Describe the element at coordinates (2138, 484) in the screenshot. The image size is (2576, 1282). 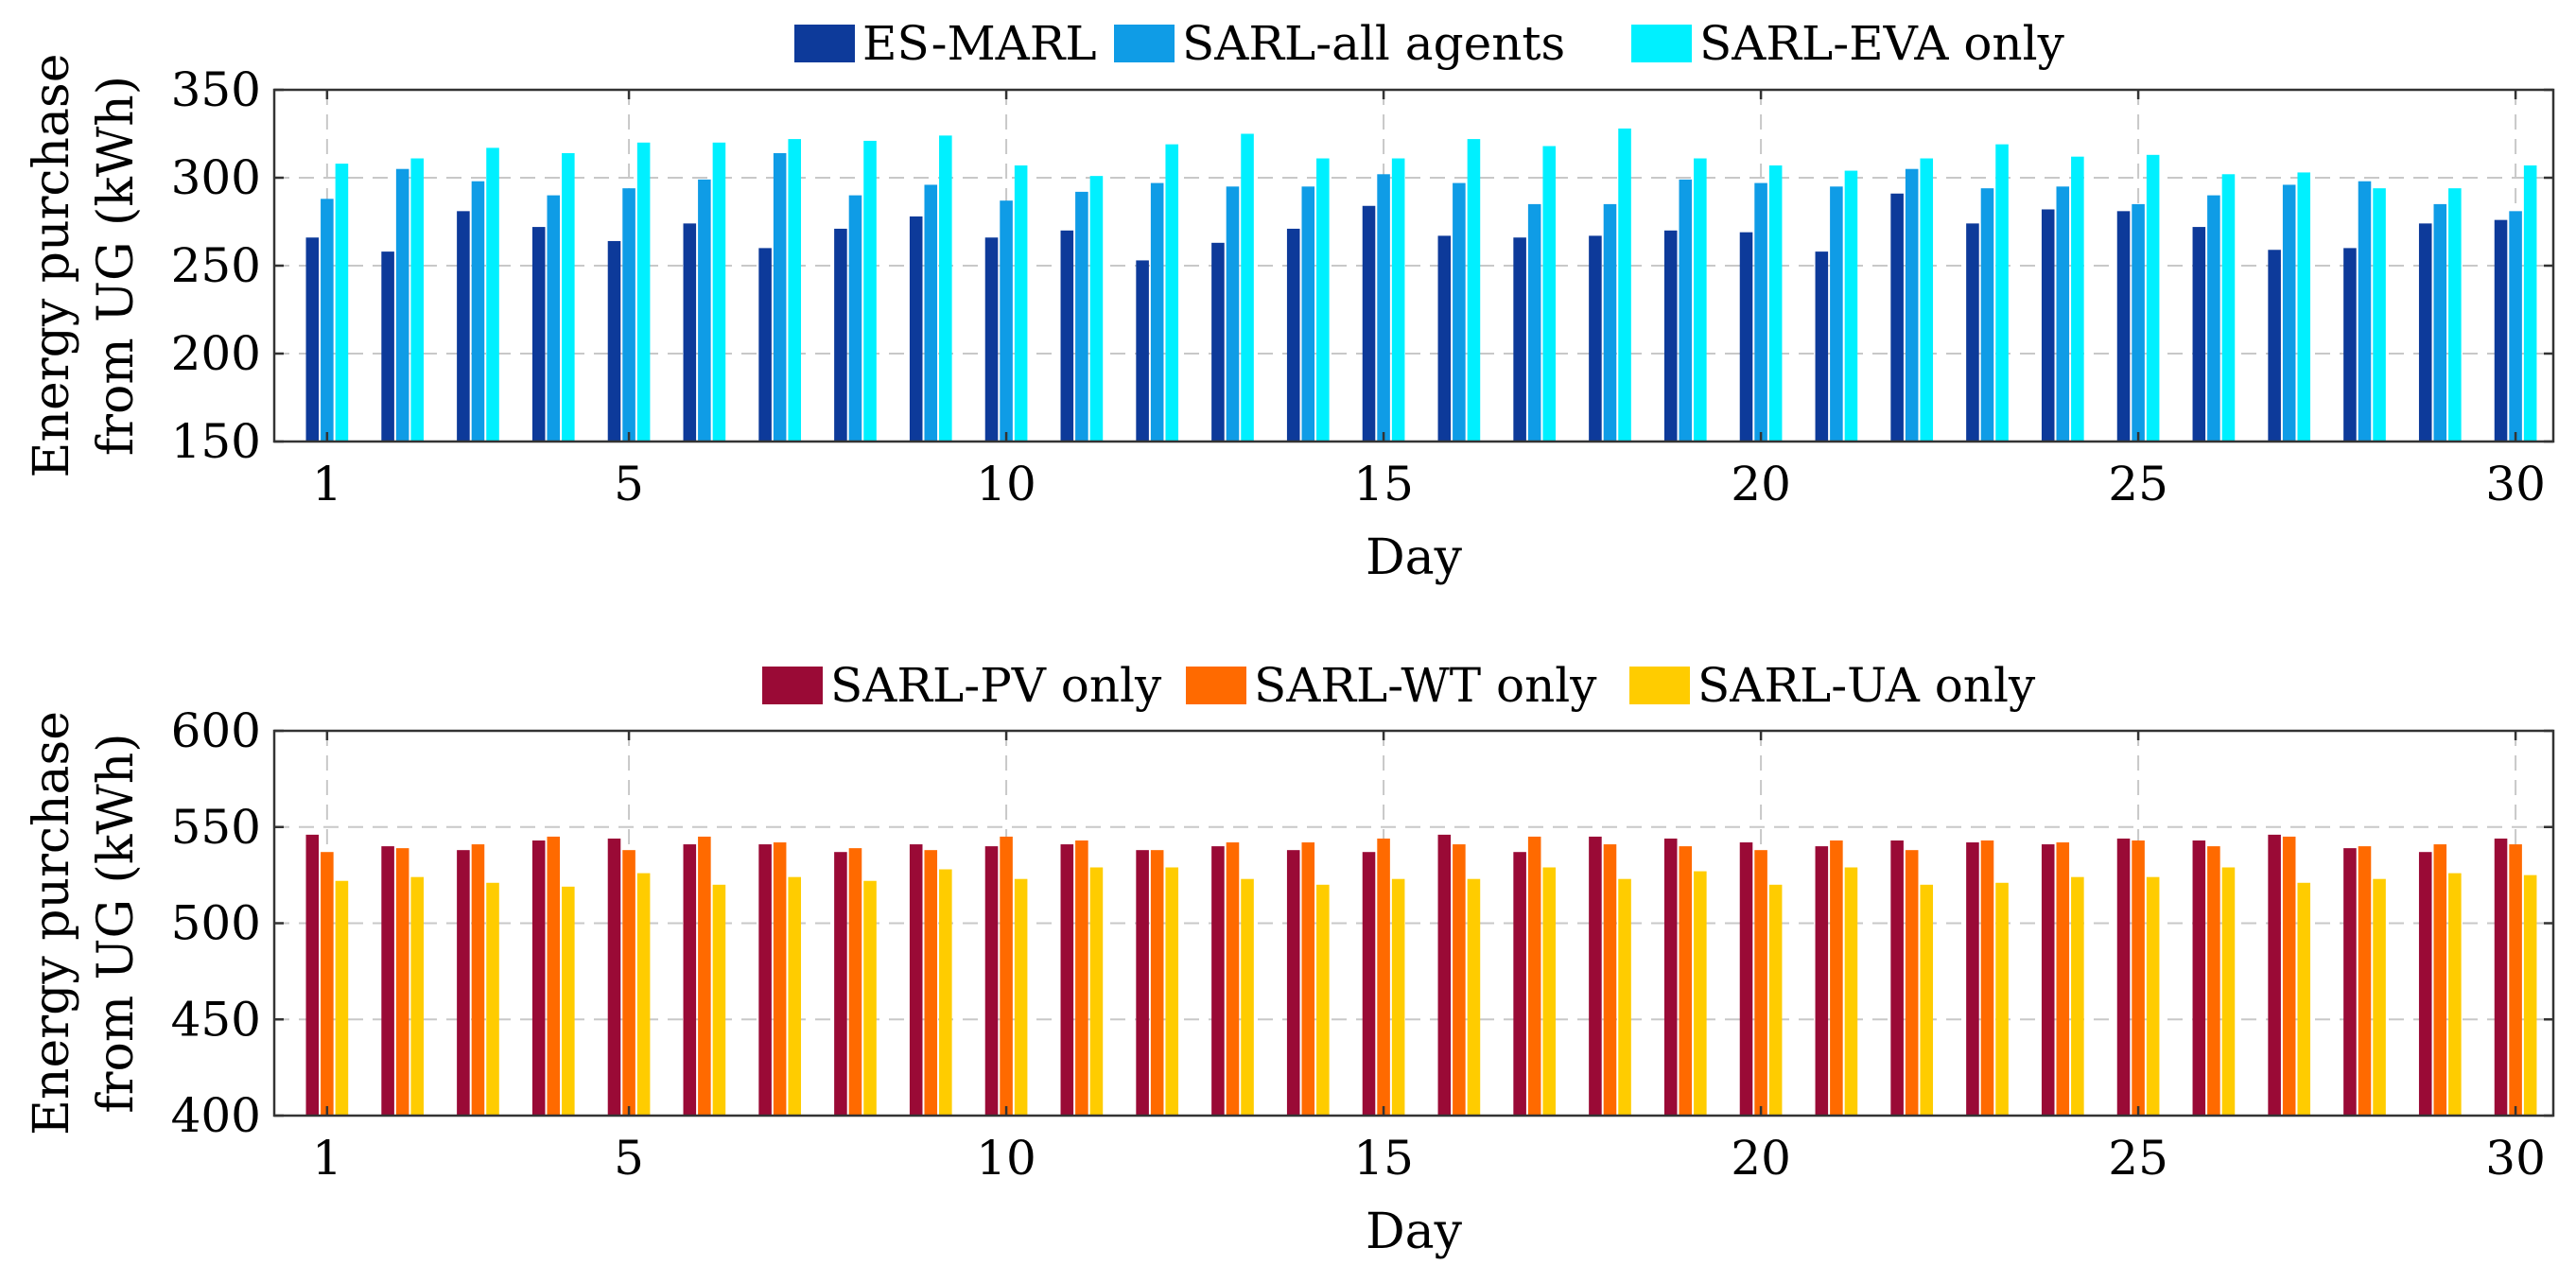
I see `top-x-tick-label: 25` at that location.